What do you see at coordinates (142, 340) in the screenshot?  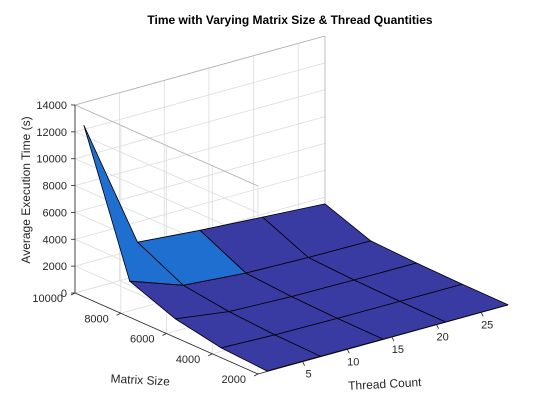 I see `y-tick-label: 6000` at bounding box center [142, 340].